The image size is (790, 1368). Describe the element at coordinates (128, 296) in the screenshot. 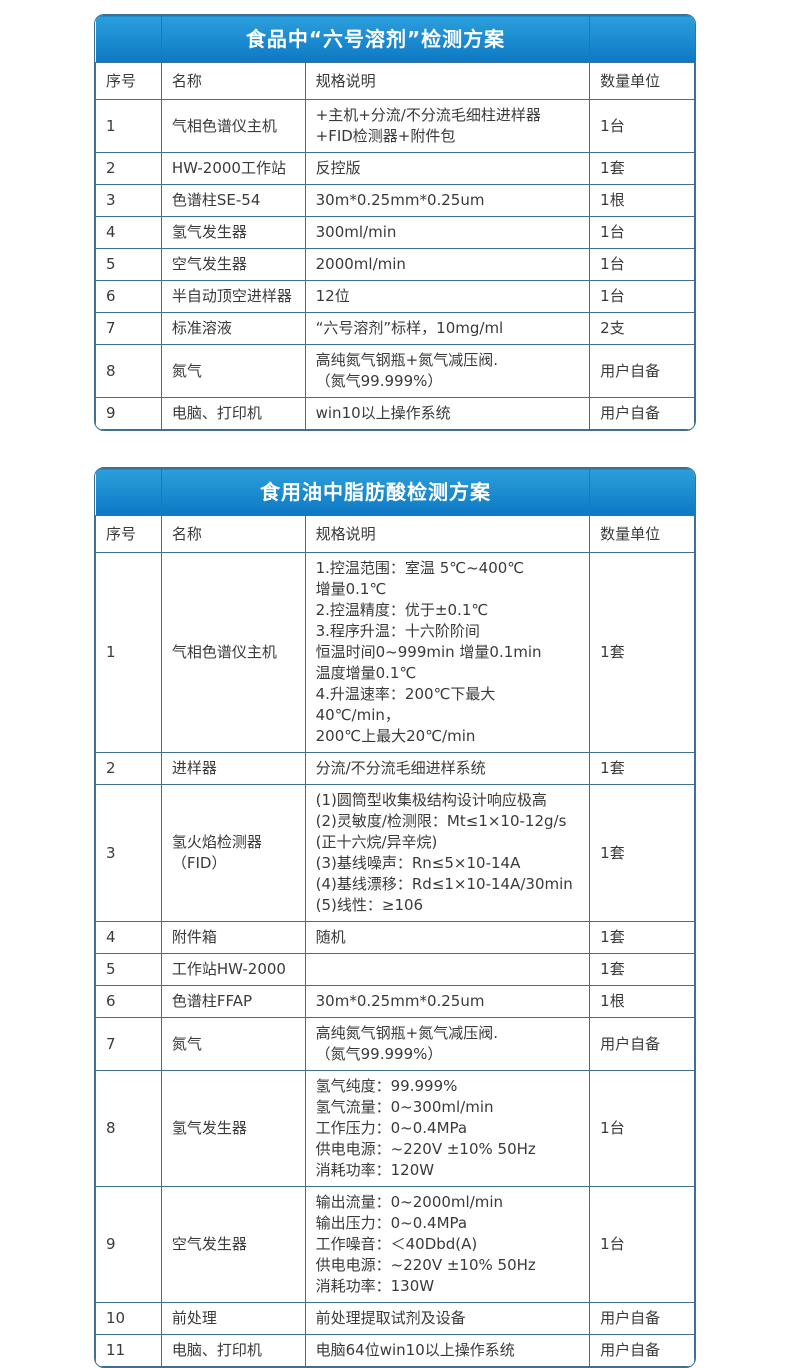

I see `cell-no: 6` at that location.